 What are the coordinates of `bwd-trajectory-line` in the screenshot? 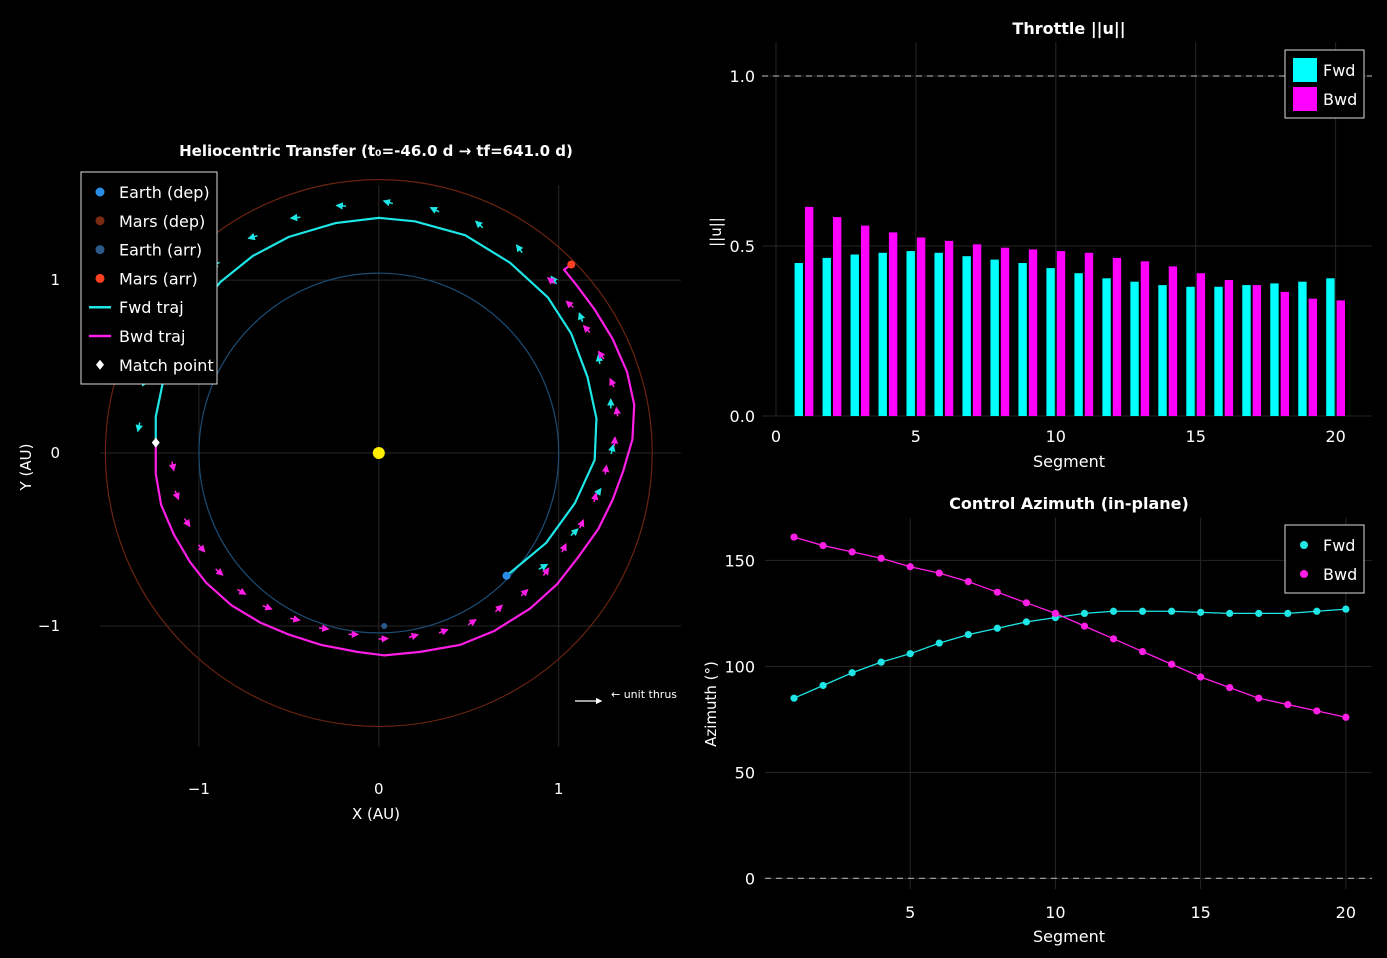 It's located at (395, 460).